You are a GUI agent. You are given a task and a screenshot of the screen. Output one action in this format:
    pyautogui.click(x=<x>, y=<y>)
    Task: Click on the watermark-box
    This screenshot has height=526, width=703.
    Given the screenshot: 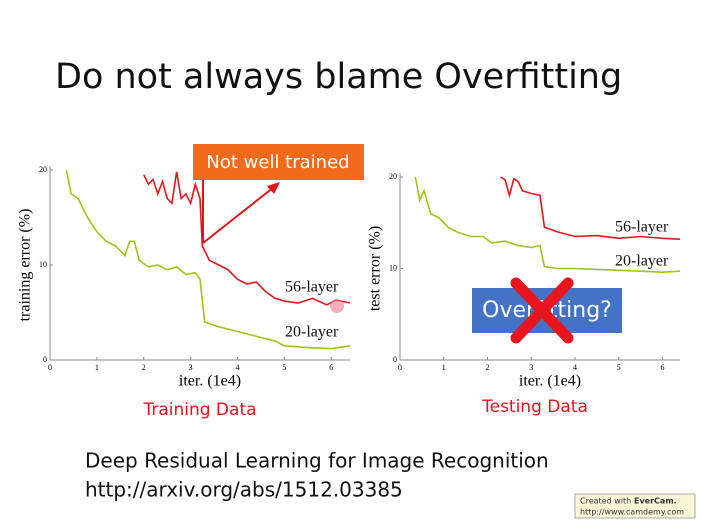 What is the action you would take?
    pyautogui.click(x=635, y=506)
    